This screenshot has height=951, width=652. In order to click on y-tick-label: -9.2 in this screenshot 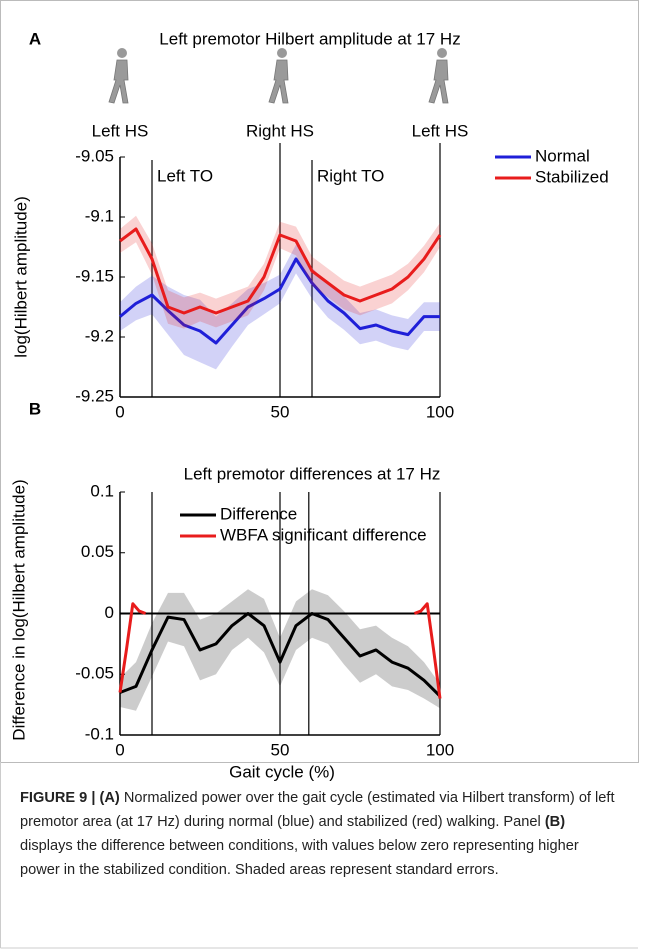, I will do `click(99, 335)`.